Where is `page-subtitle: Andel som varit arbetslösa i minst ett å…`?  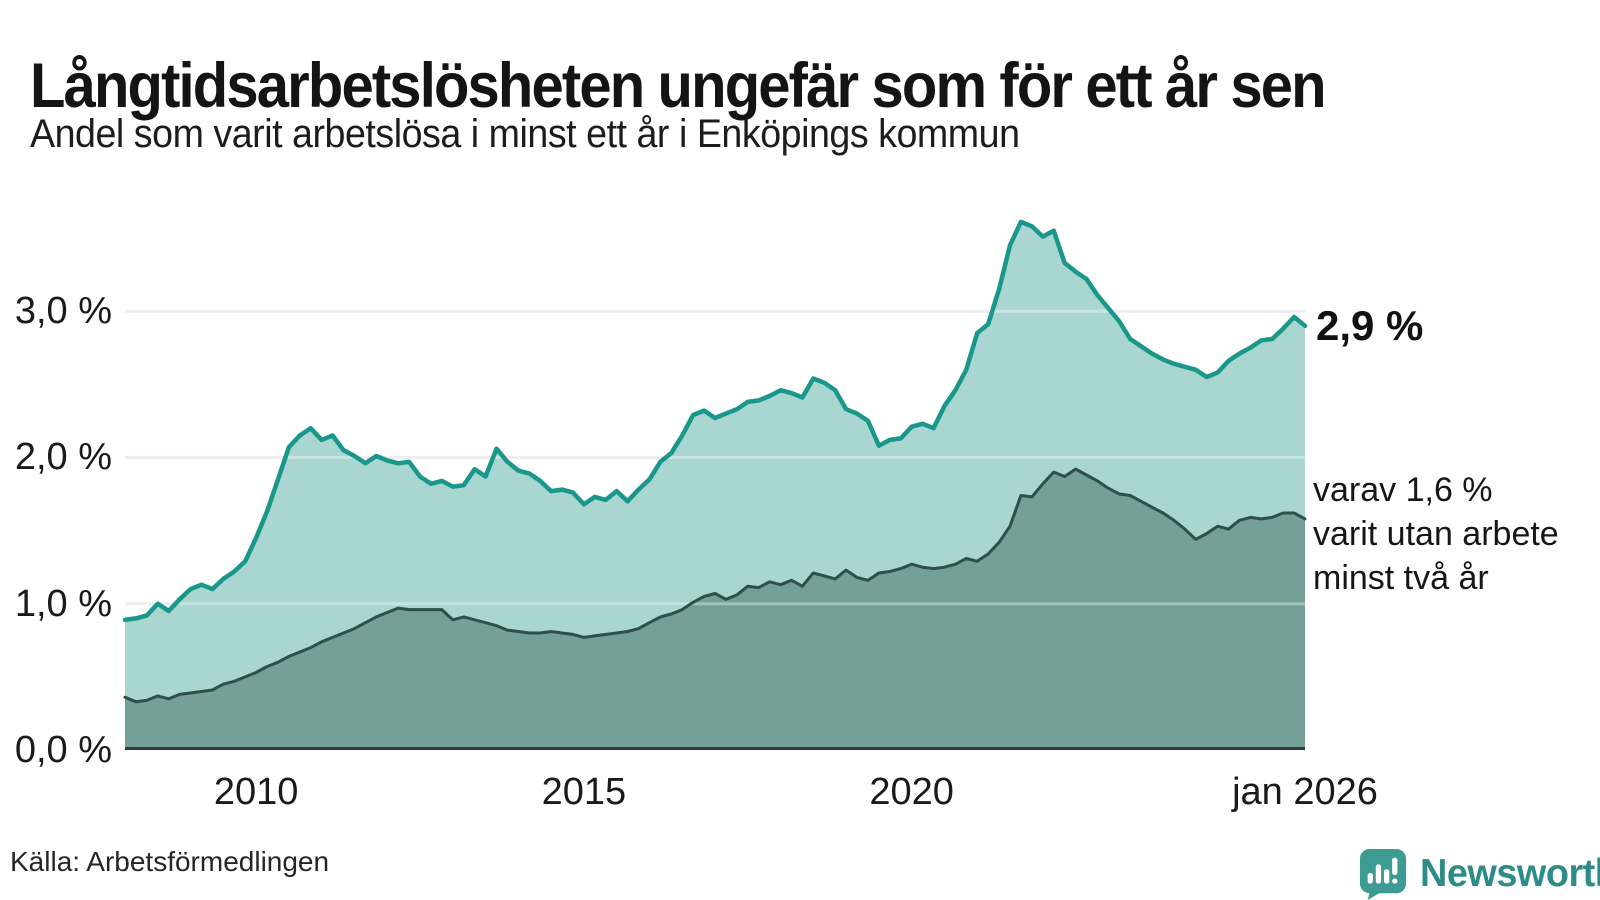 page-subtitle: Andel som varit arbetslösa i minst ett å… is located at coordinates (525, 134).